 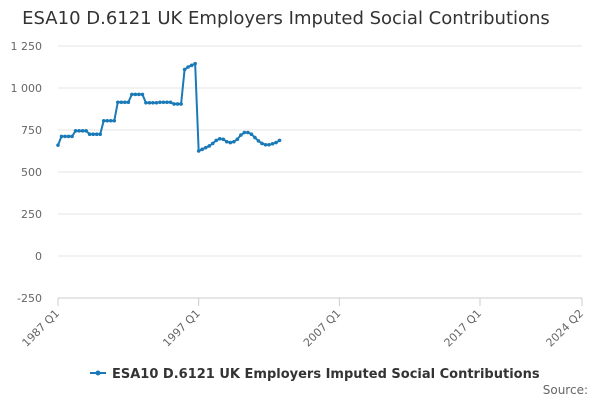 I want to click on source-label: Source:, so click(x=565, y=390).